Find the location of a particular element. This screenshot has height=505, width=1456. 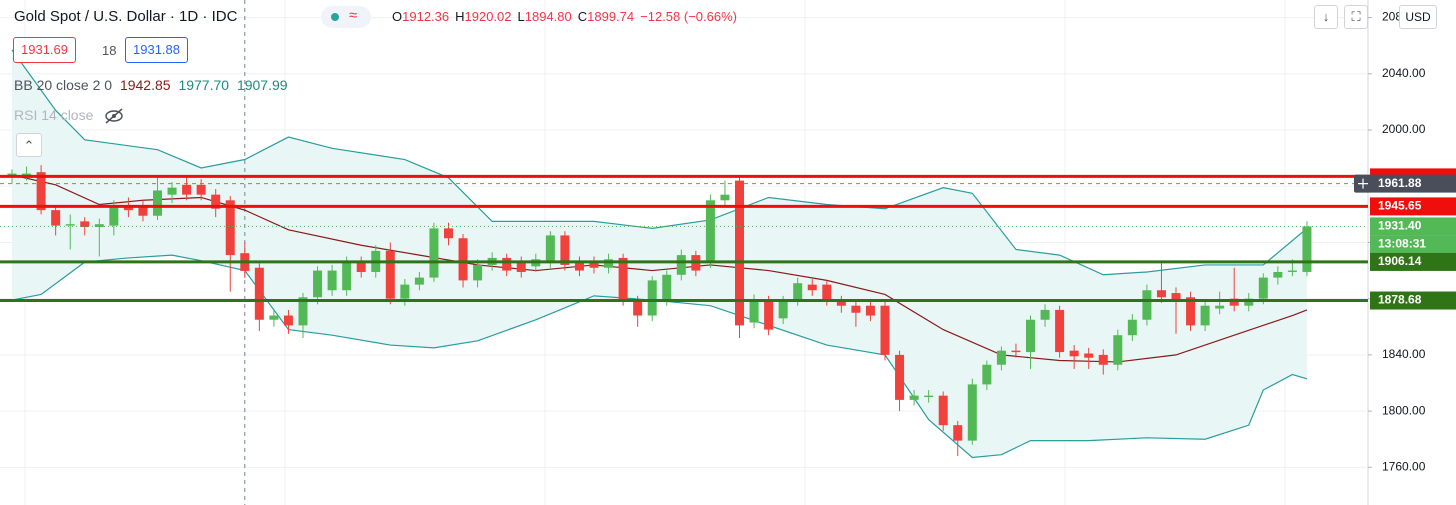

y-tick-label: 1800.00 is located at coordinates (1404, 410).